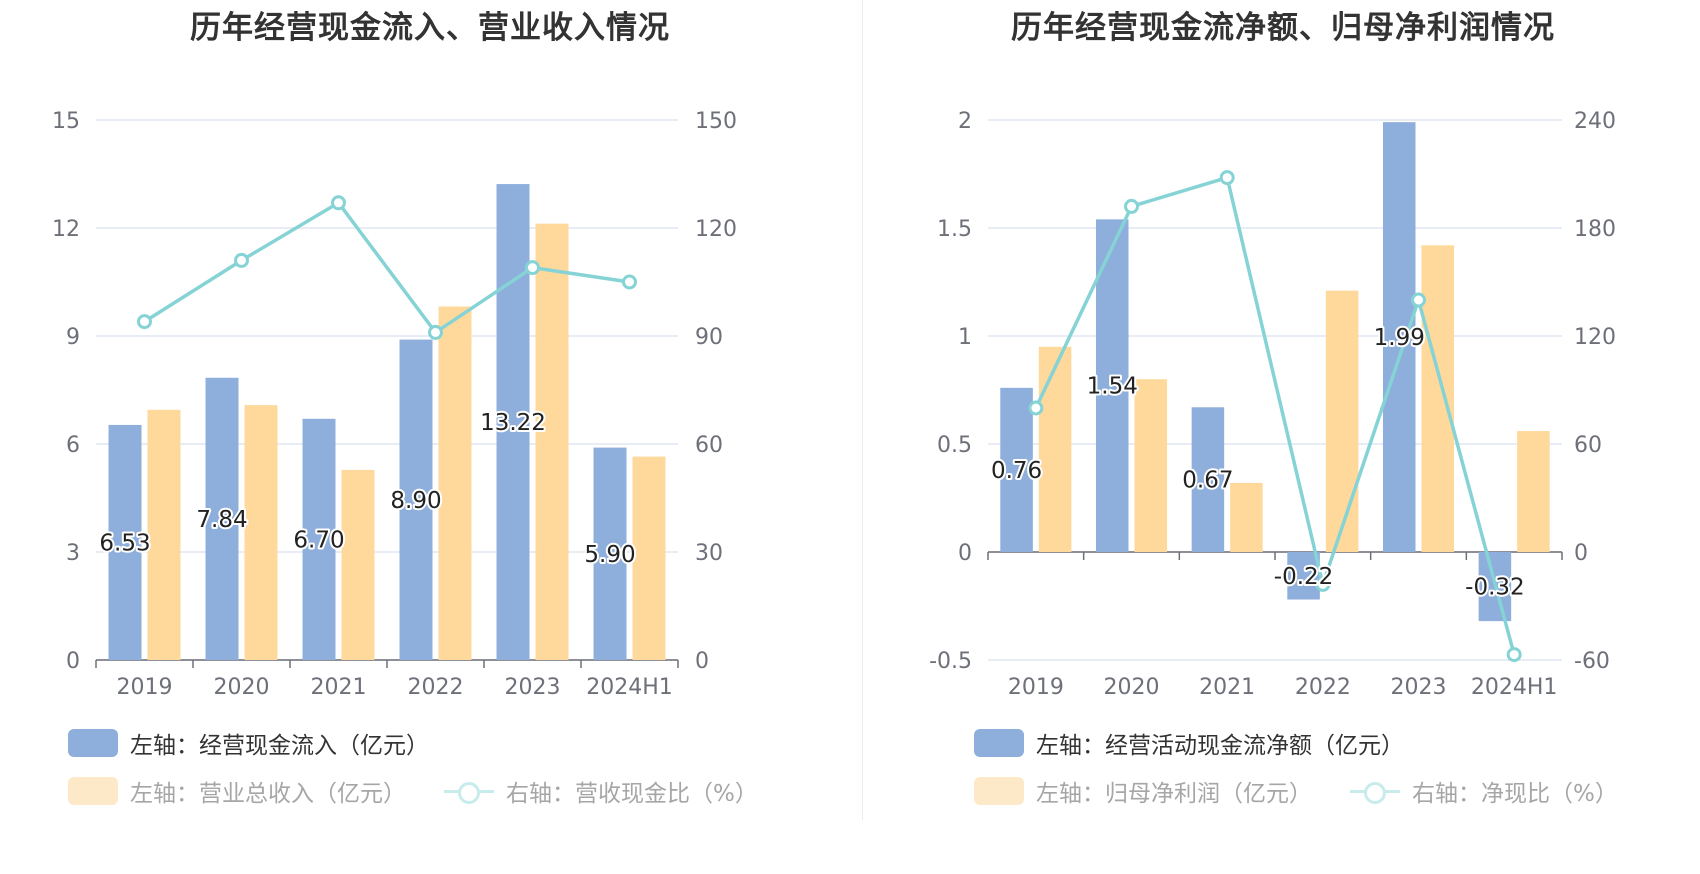 The width and height of the screenshot is (1700, 874). I want to click on bar-data-label: -0.22, so click(1304, 577).